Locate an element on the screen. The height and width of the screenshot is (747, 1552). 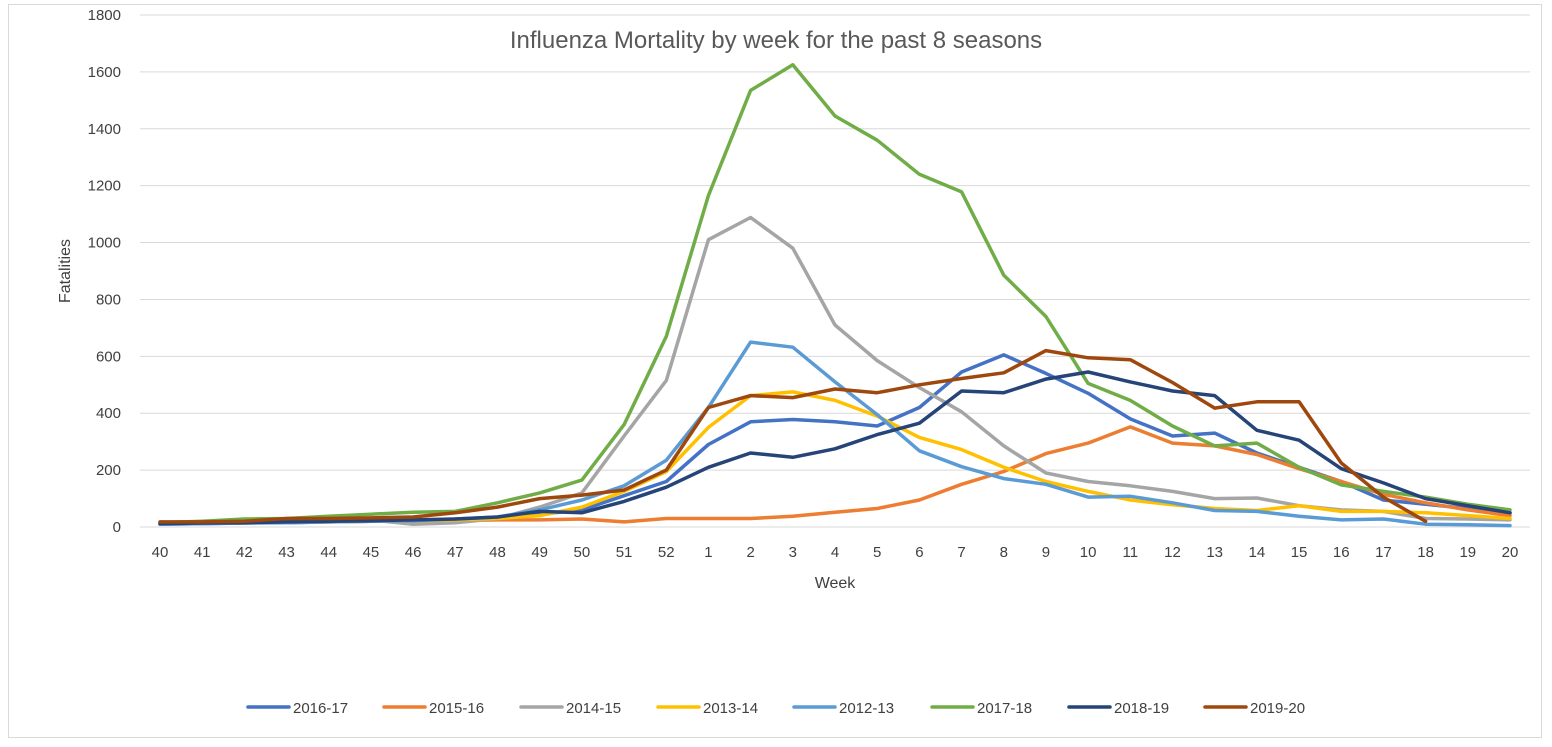
y-axis-title: Fatalities is located at coordinates (65, 271).